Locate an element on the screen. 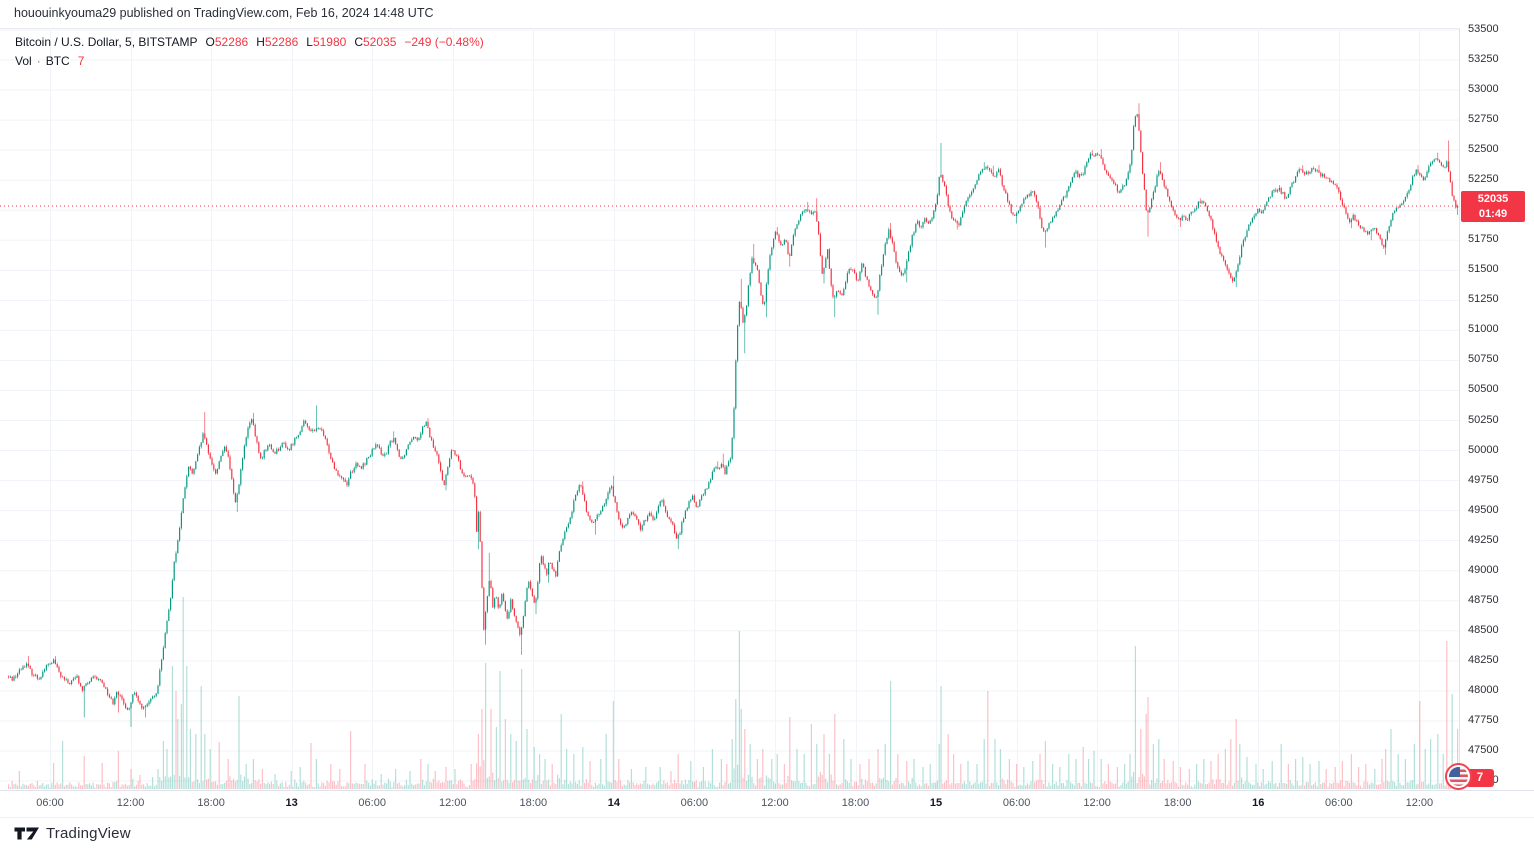 The image size is (1534, 854). tradingview-logo-icon is located at coordinates (28, 834).